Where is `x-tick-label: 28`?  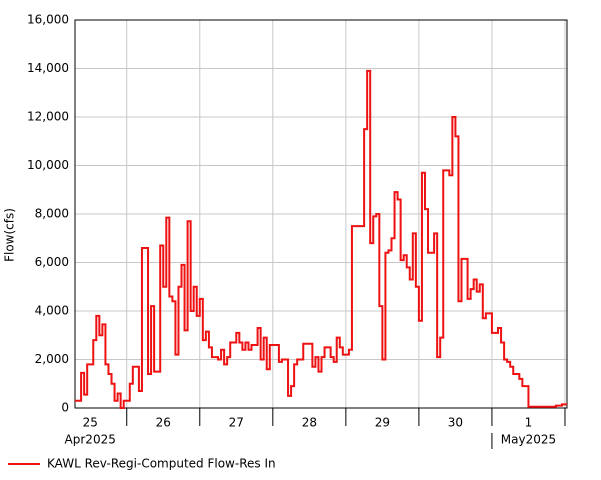 x-tick-label: 28 is located at coordinates (309, 423).